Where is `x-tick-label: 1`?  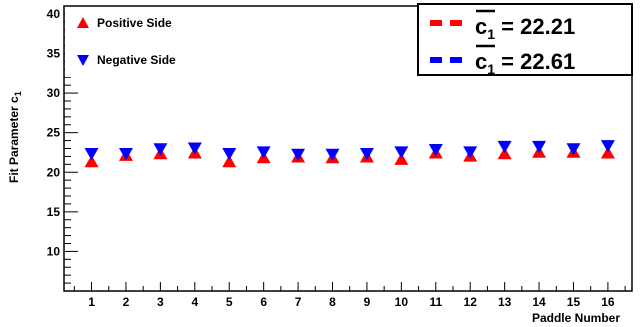
x-tick-label: 1 is located at coordinates (91, 302).